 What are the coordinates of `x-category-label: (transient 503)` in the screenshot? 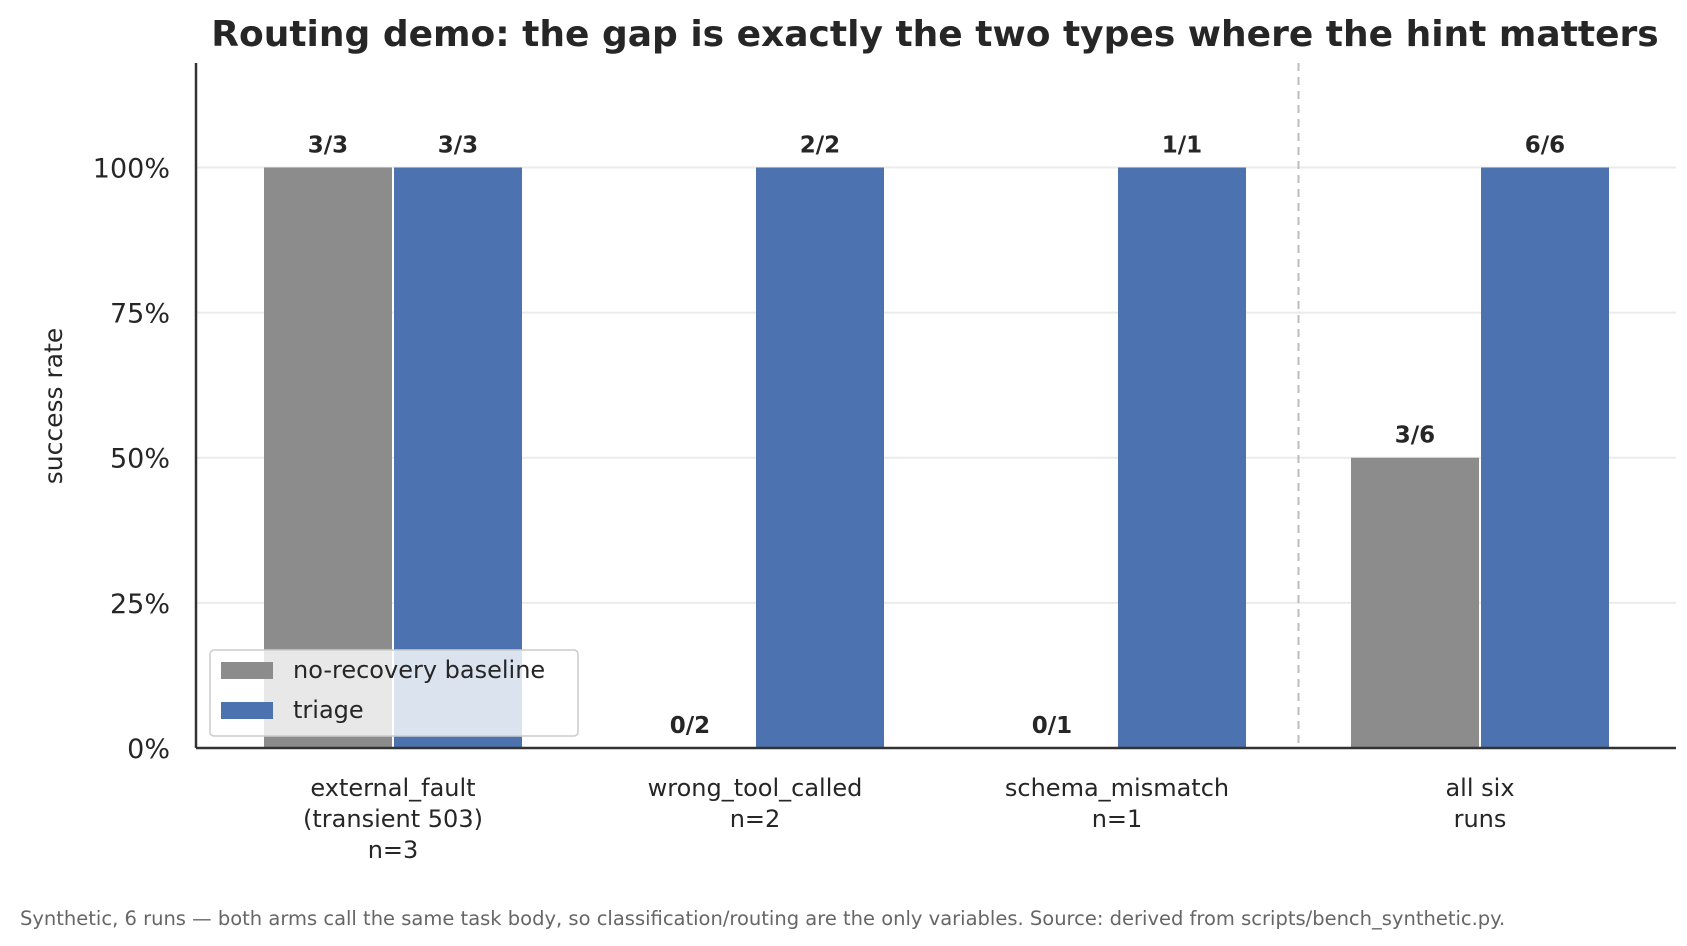 It's located at (393, 819).